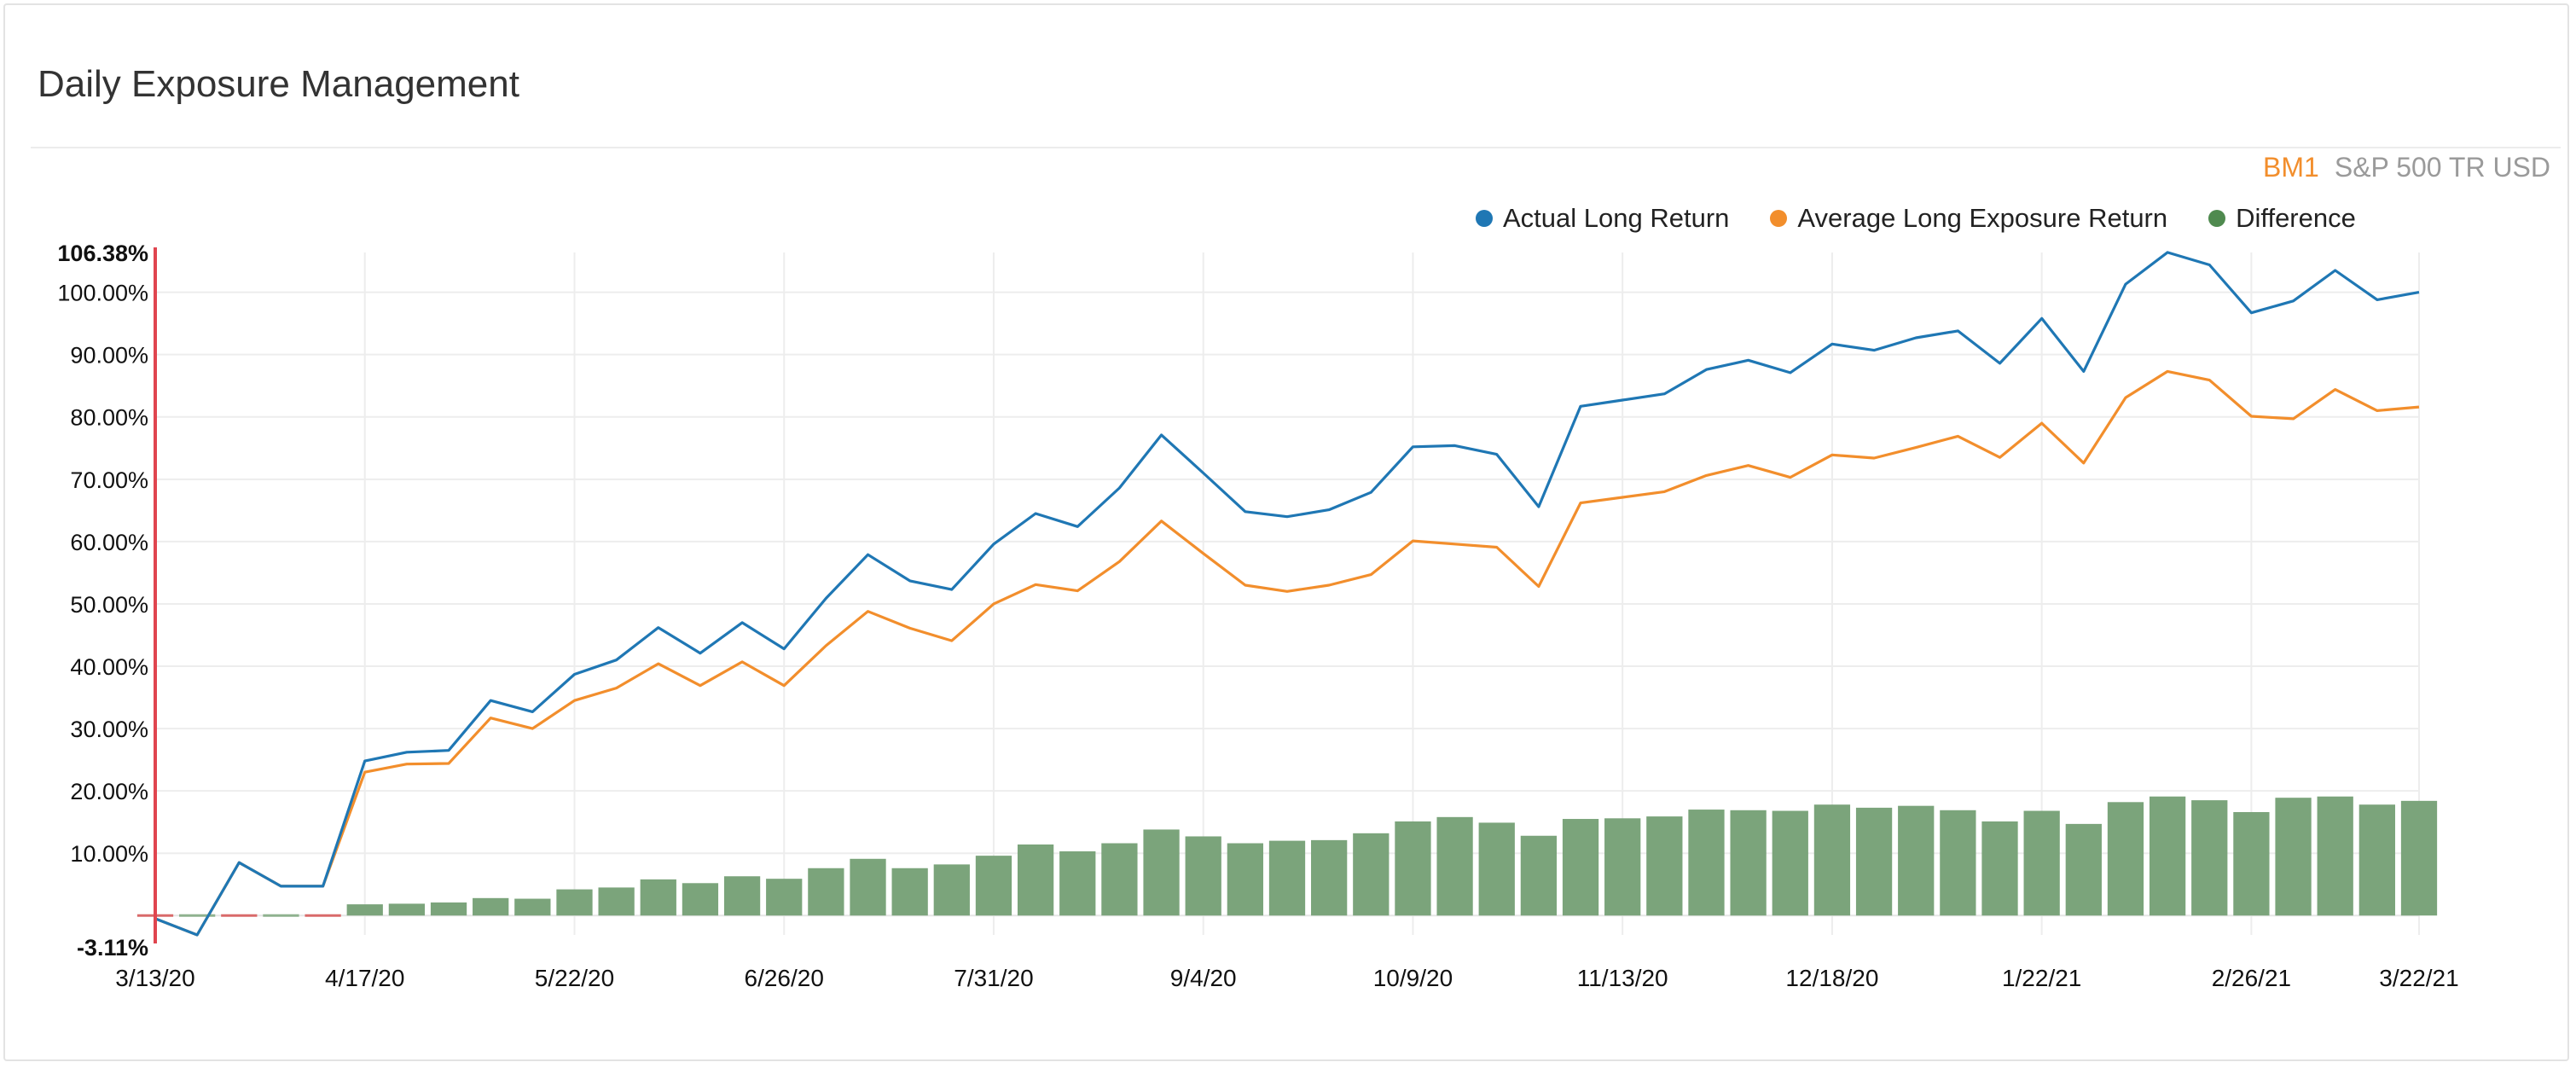  I want to click on legend-dot-average, so click(1779, 218).